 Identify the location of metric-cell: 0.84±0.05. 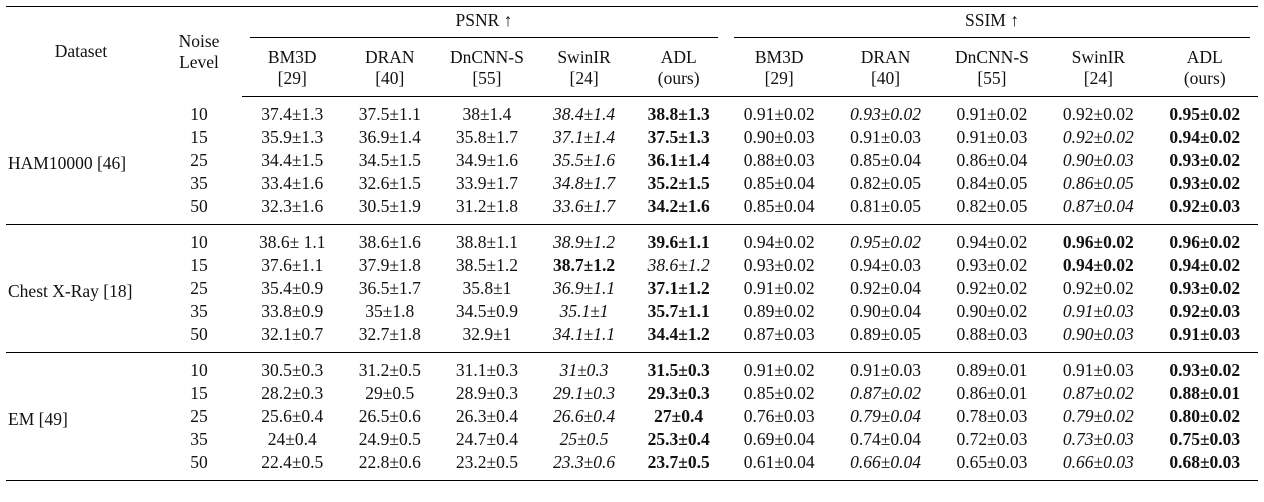
(992, 183).